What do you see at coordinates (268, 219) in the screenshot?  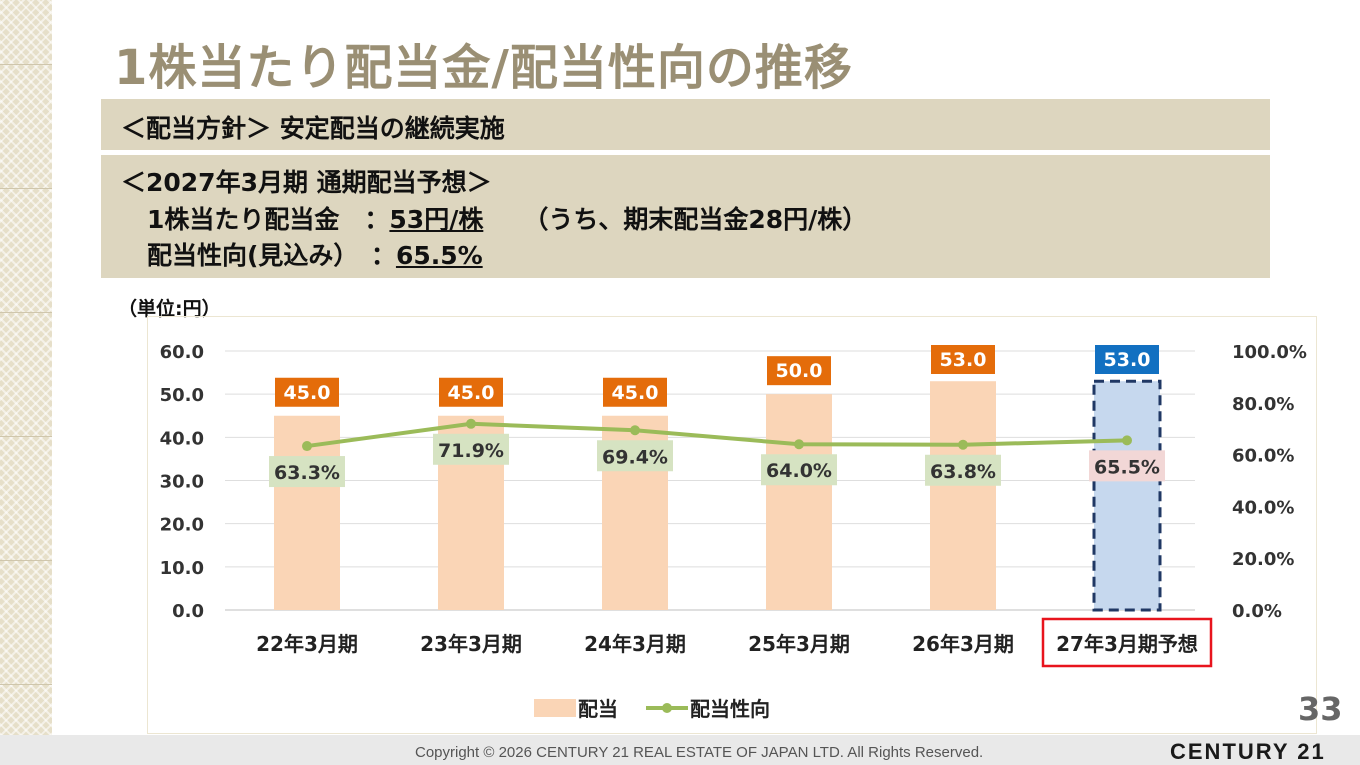 I see `dps-label: 1株当たり配当金 ：` at bounding box center [268, 219].